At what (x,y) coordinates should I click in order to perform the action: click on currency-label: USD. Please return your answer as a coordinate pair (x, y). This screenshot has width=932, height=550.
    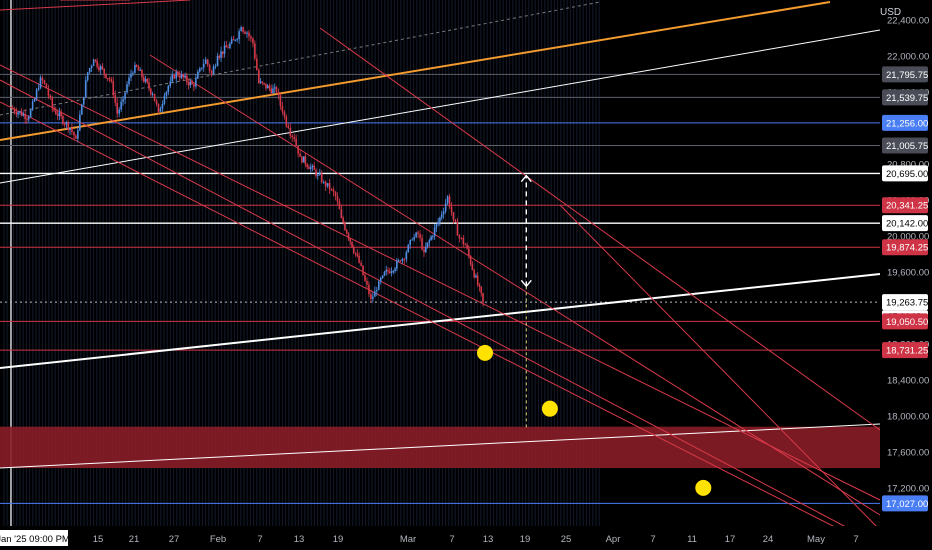
    Looking at the image, I should click on (891, 12).